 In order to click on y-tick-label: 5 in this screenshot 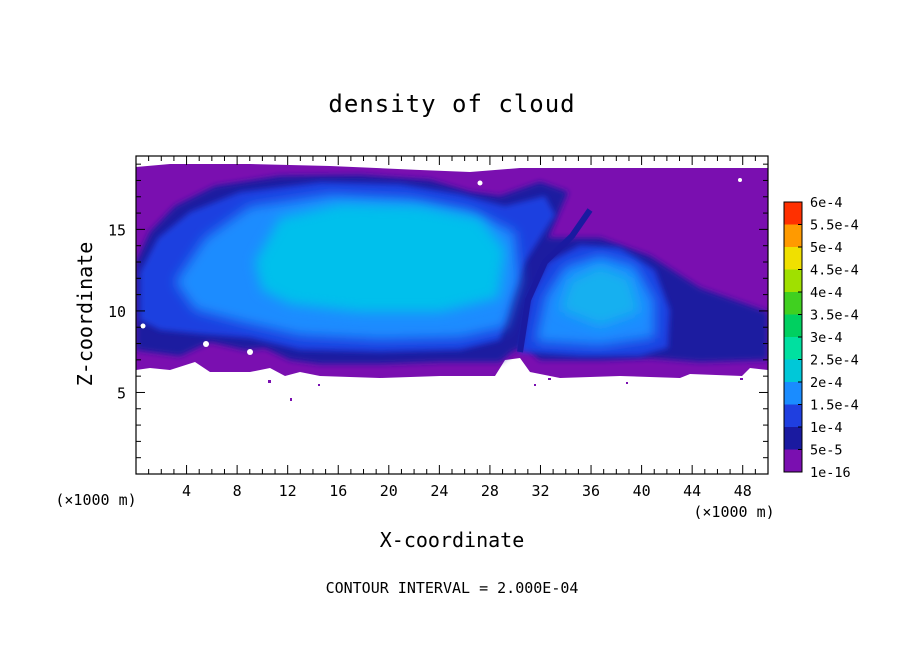, I will do `click(121, 393)`.